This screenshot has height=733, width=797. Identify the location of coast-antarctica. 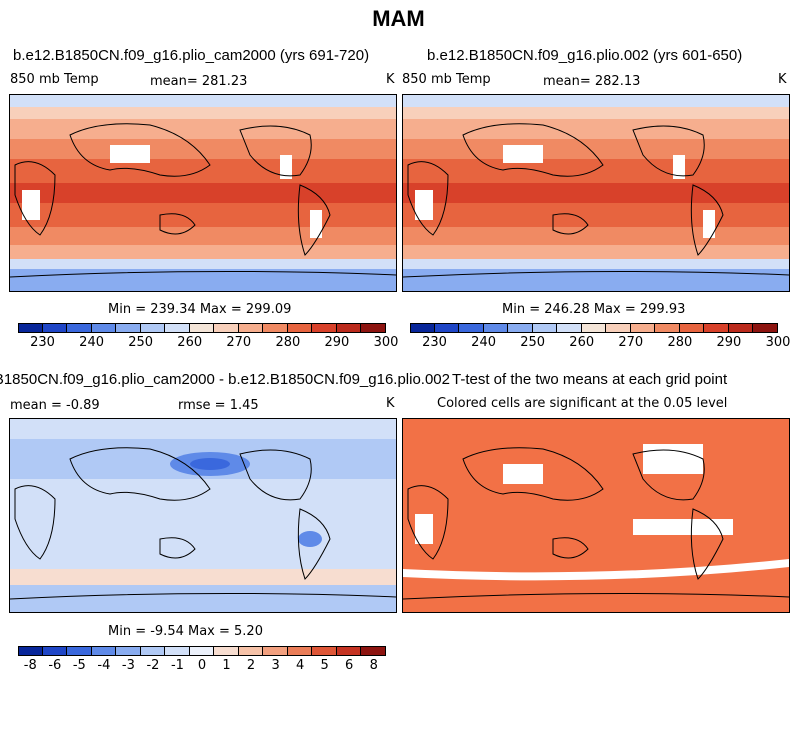
(596, 274).